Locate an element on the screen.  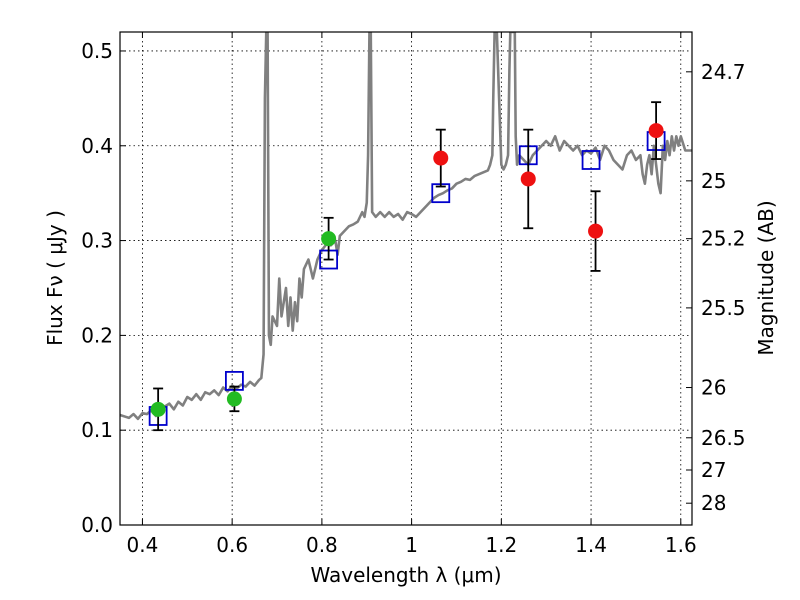
right-tick-label: 26 is located at coordinates (713, 388).